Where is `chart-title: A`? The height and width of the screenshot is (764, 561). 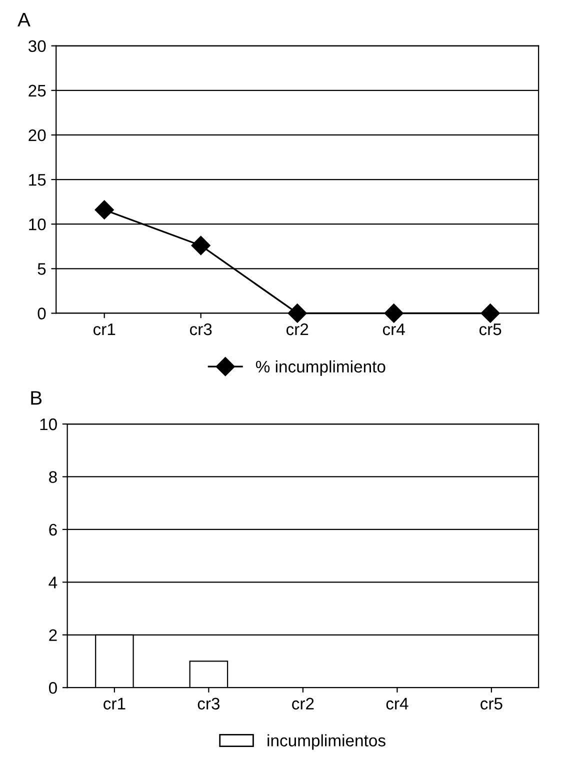
chart-title: A is located at coordinates (24, 19).